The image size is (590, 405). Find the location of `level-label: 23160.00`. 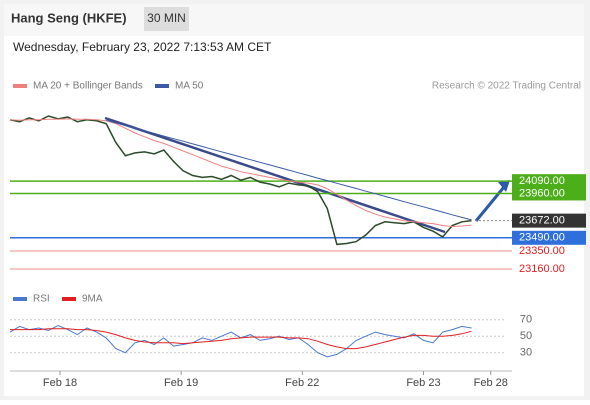

level-label: 23160.00 is located at coordinates (542, 269).